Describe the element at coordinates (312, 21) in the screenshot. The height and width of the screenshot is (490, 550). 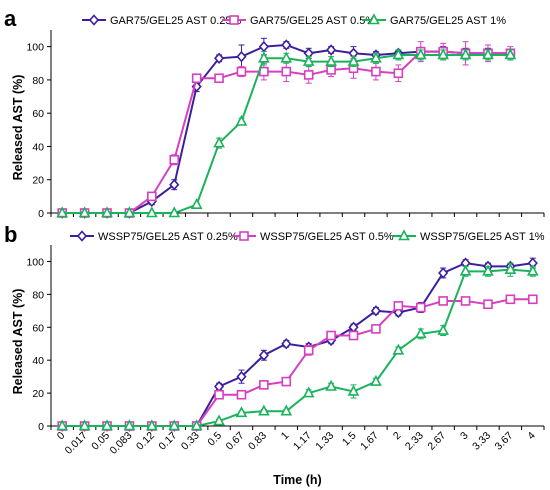
I see `legend-label: GAR75/GEL25 AST 0.5%` at that location.